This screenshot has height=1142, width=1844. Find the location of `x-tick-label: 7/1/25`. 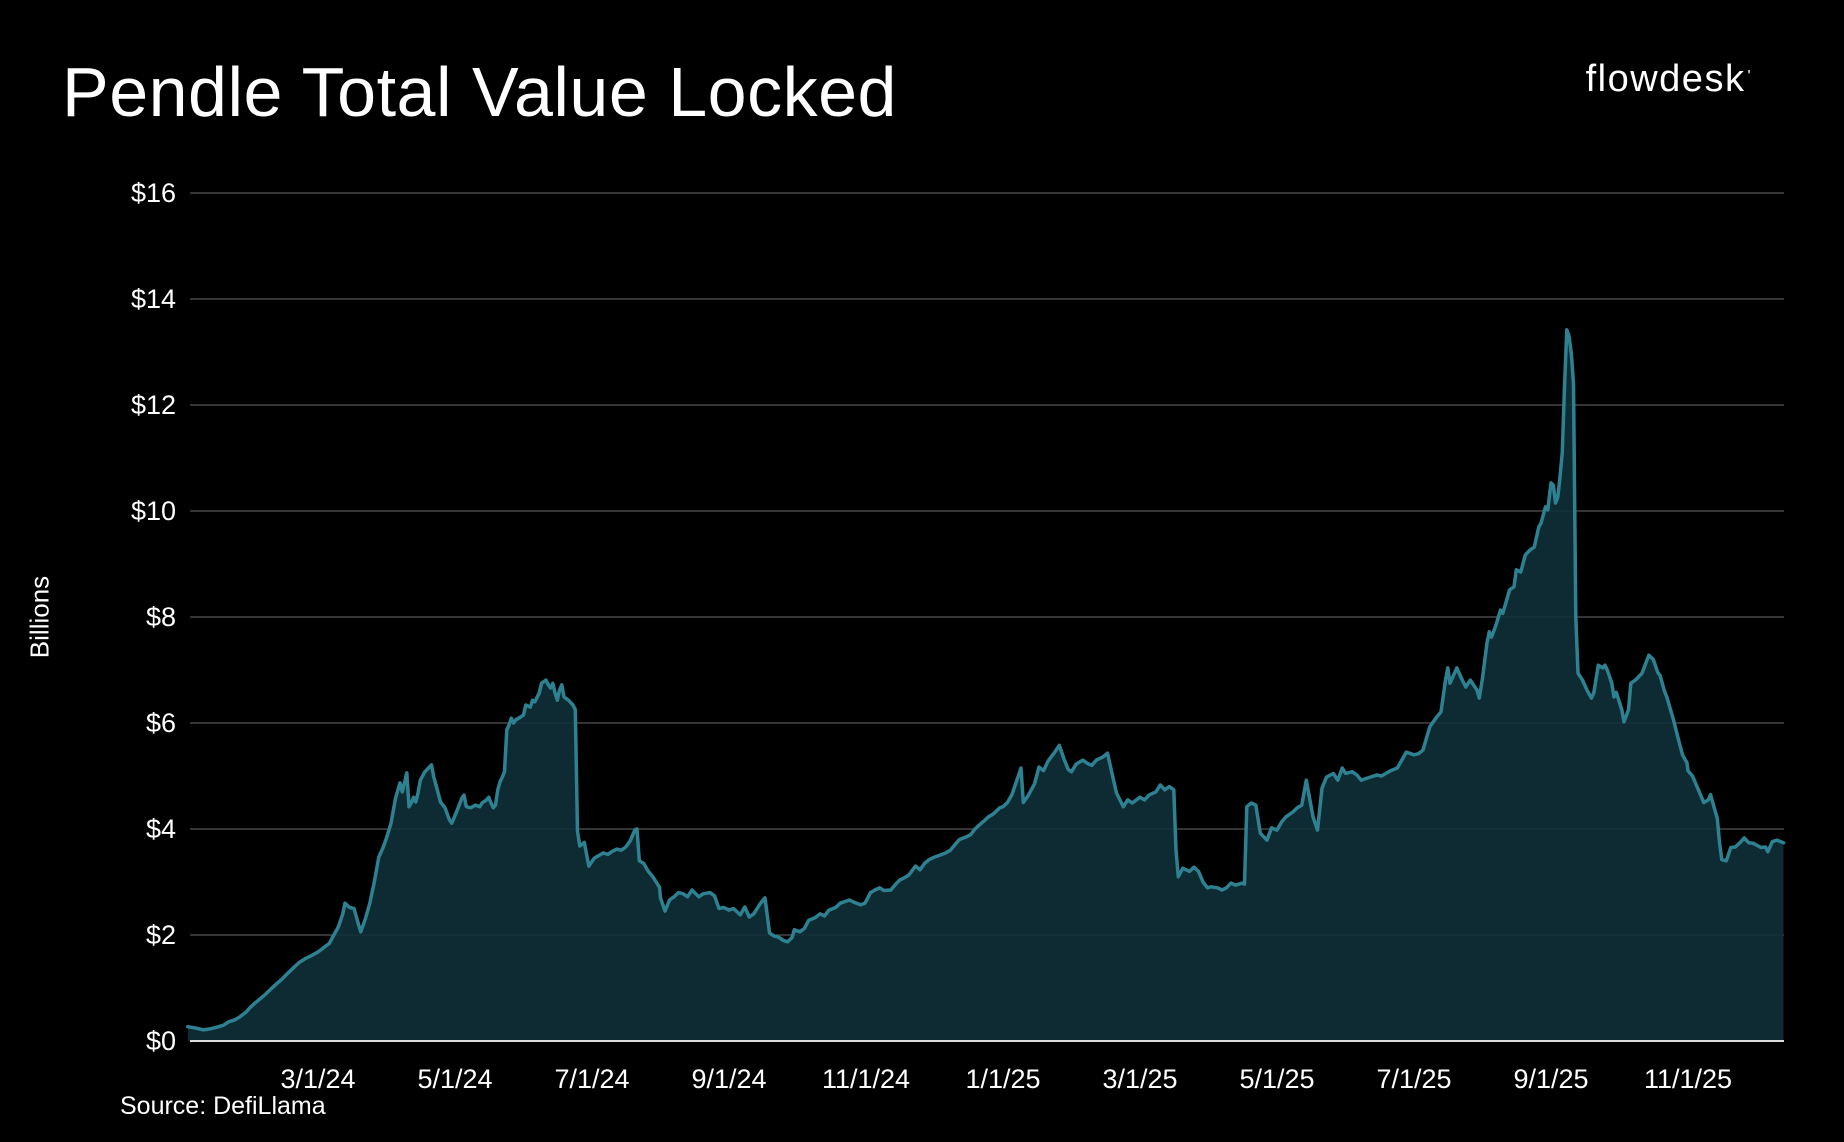

x-tick-label: 7/1/25 is located at coordinates (1413, 1079).